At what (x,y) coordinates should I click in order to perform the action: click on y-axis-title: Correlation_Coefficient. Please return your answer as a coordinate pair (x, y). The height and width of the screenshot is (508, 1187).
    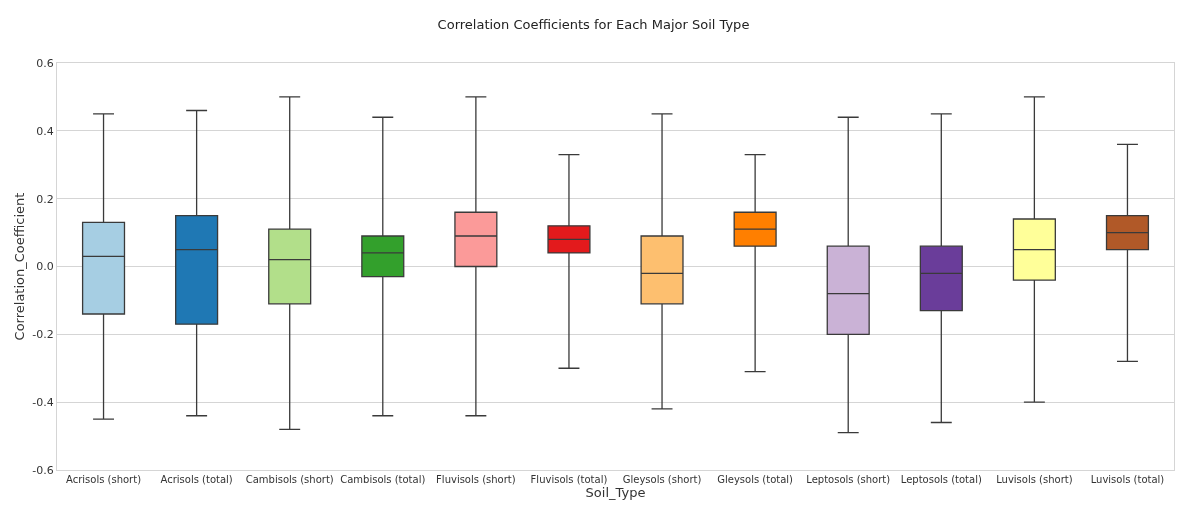
    Looking at the image, I should click on (20, 266).